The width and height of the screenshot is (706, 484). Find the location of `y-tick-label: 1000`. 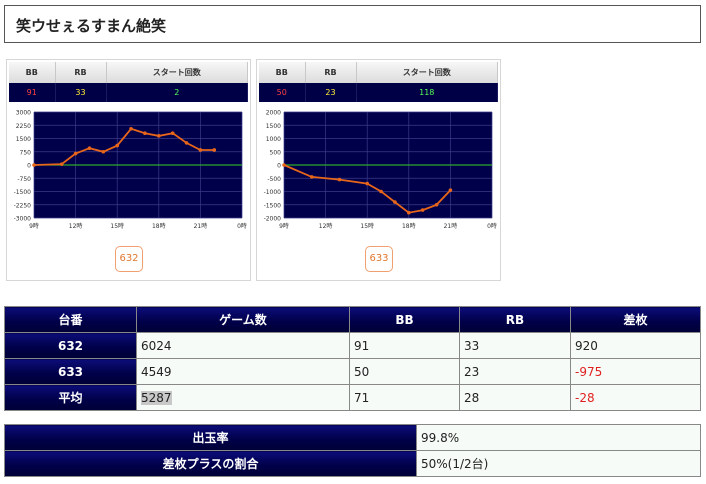

y-tick-label: 1000 is located at coordinates (273, 139).